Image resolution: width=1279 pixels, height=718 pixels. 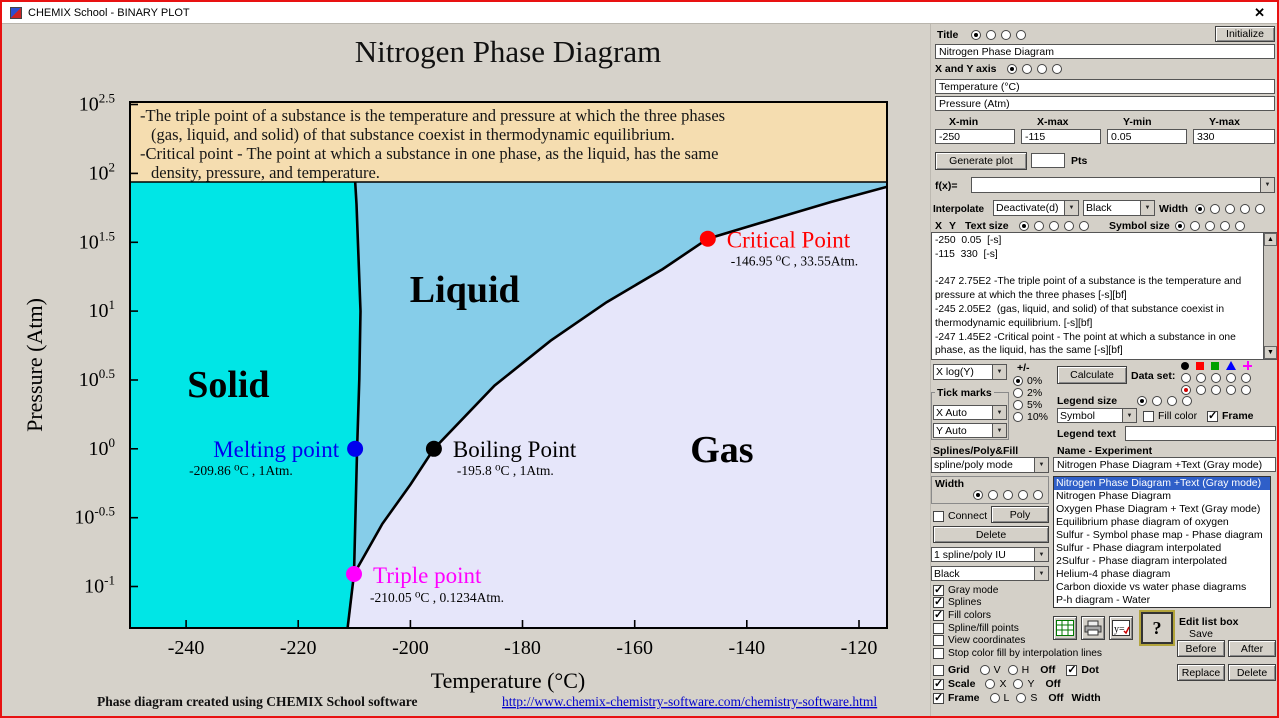 I want to click on interpolate-mode-select: Deactivate(d) ▼, so click(x=1036, y=208).